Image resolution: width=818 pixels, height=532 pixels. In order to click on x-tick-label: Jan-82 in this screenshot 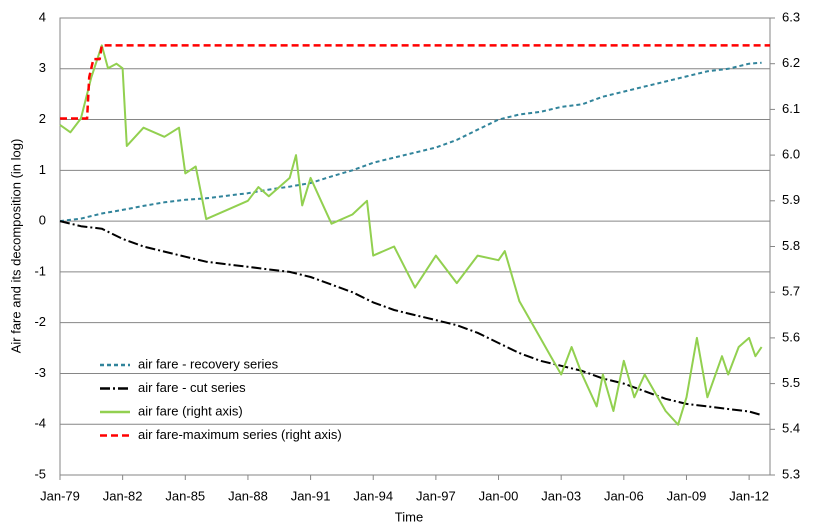, I will do `click(123, 495)`.